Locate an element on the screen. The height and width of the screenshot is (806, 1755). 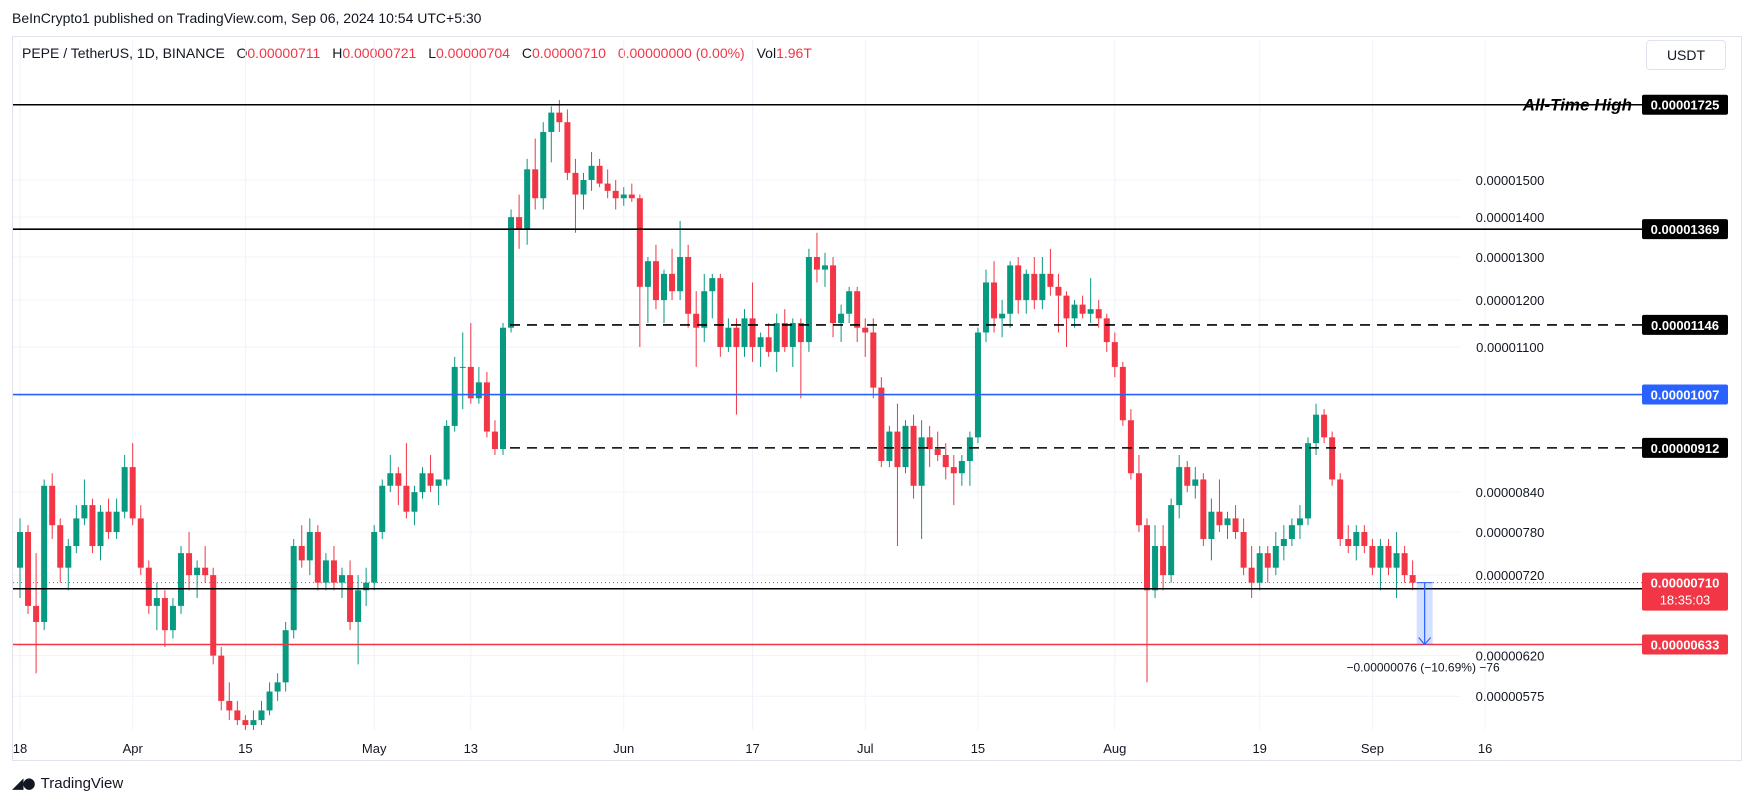
x-tick-label: 13 is located at coordinates (471, 748).